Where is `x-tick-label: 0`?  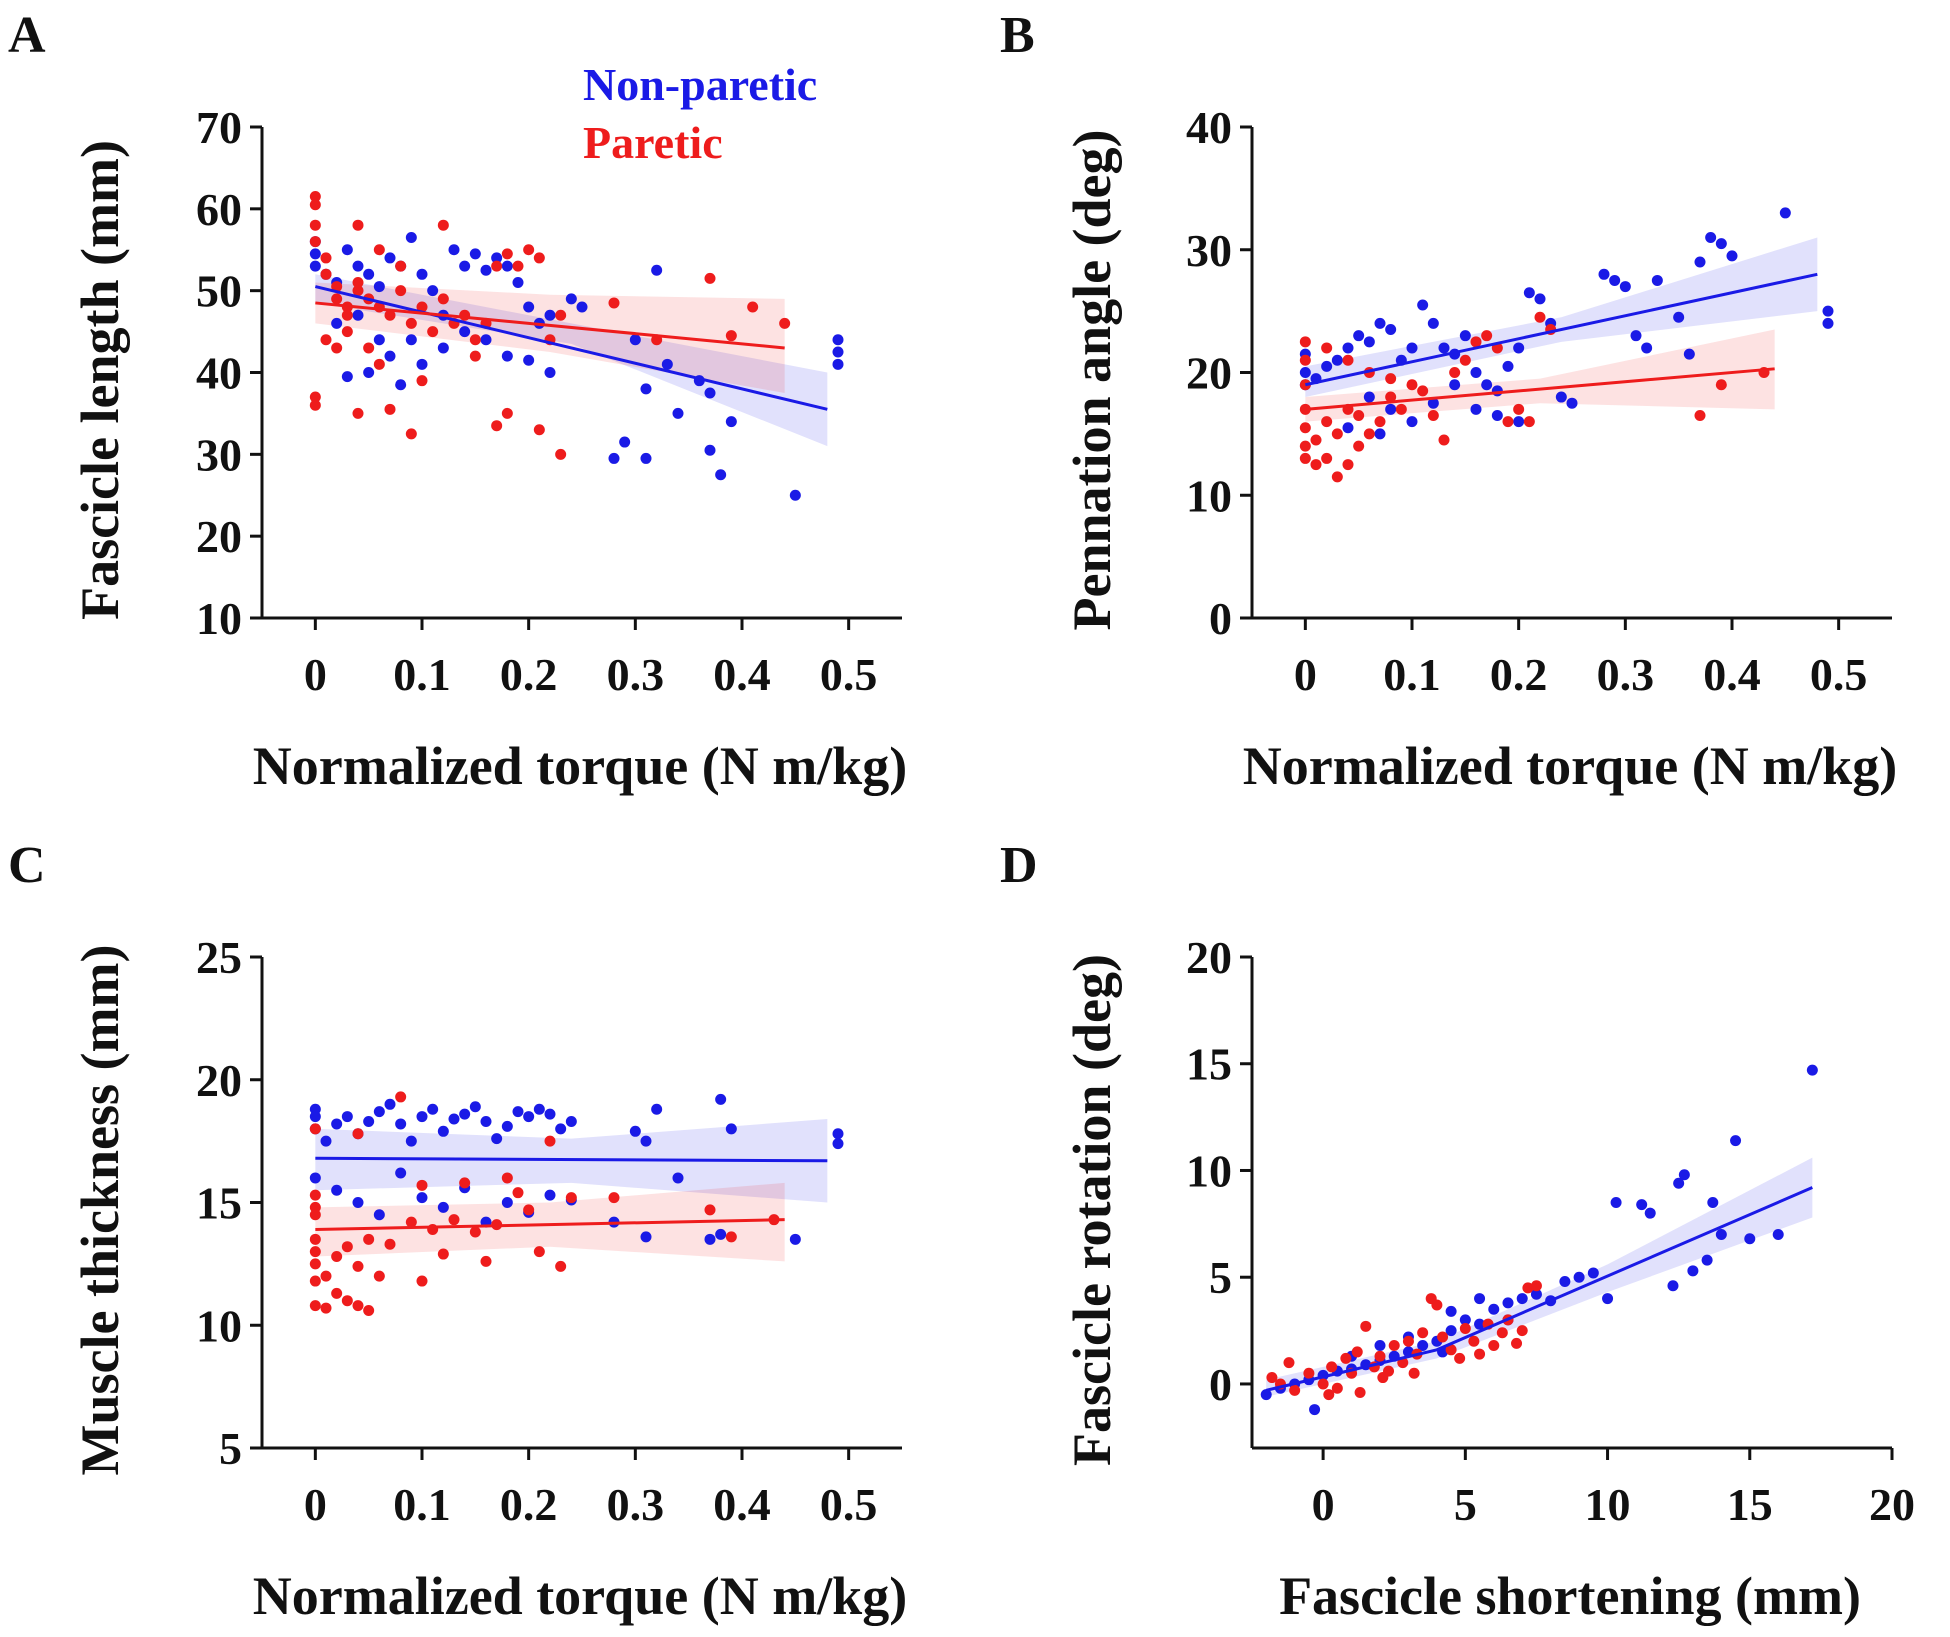
x-tick-label: 0 is located at coordinates (1323, 1504).